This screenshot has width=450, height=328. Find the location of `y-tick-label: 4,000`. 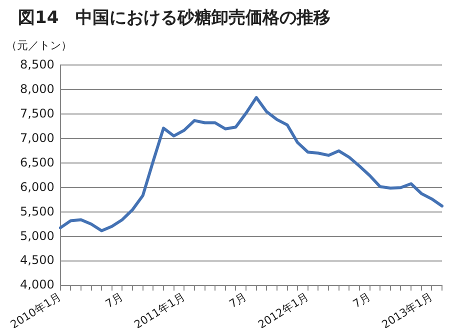

y-tick-label: 4,000 is located at coordinates (37, 285).